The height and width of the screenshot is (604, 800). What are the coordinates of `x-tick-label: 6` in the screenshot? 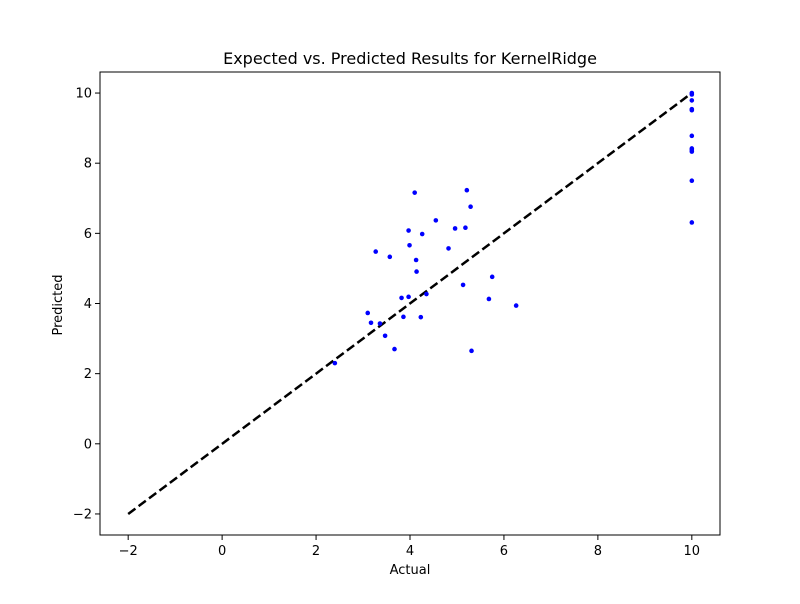 It's located at (504, 551).